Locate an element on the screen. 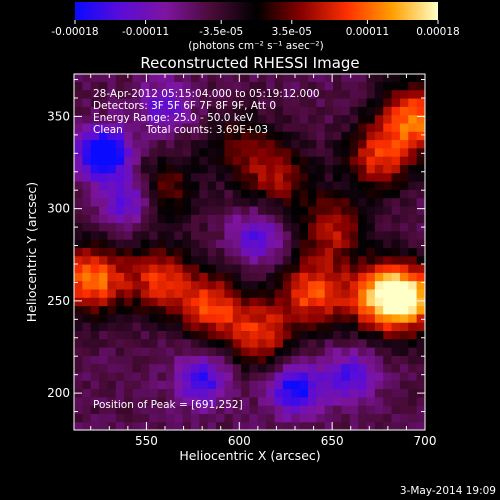 The image size is (500, 500). x-axis-label: Heliocentric X (arcsec) is located at coordinates (249, 455).